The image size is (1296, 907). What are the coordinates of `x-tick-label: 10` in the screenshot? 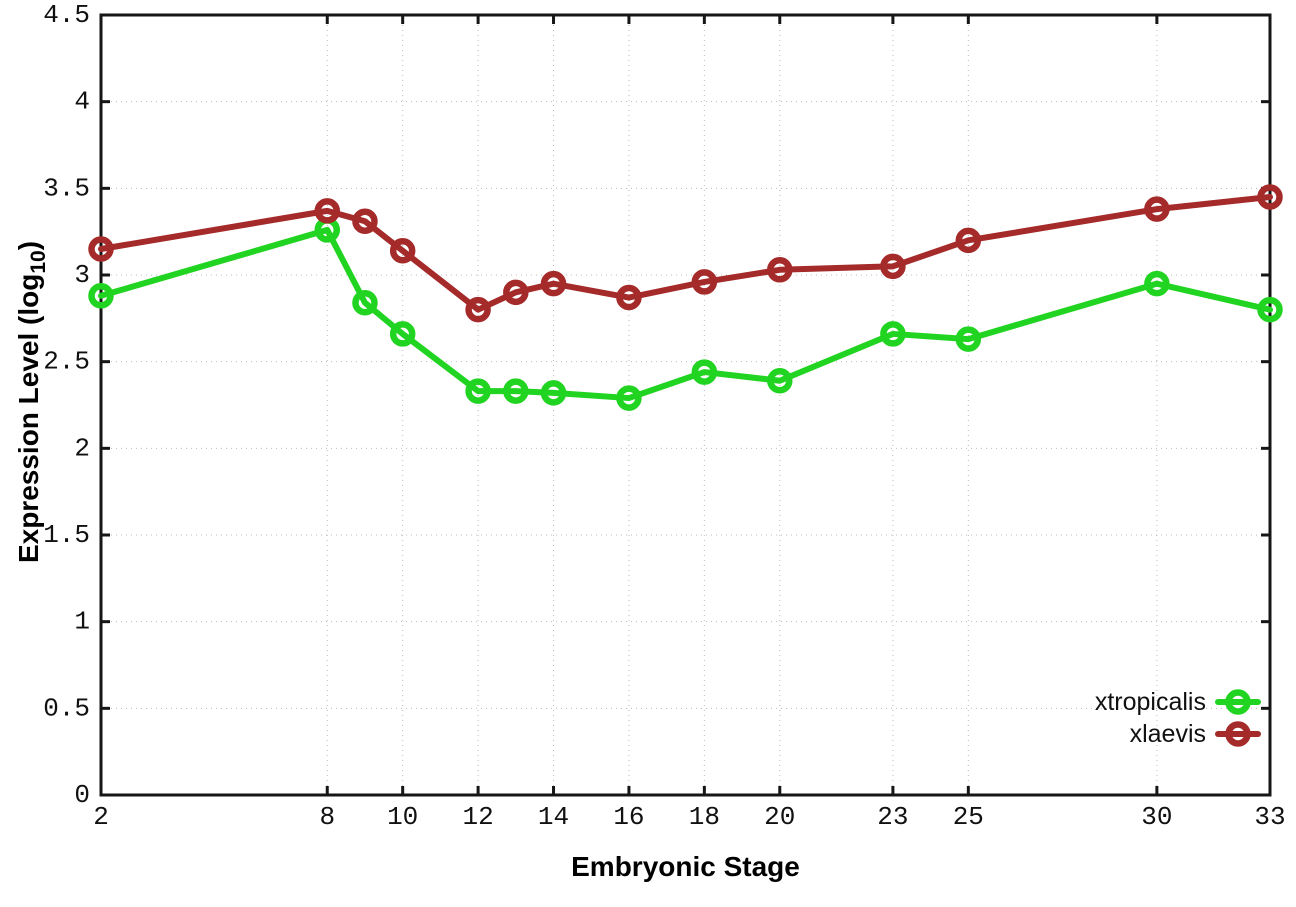 It's located at (402, 817).